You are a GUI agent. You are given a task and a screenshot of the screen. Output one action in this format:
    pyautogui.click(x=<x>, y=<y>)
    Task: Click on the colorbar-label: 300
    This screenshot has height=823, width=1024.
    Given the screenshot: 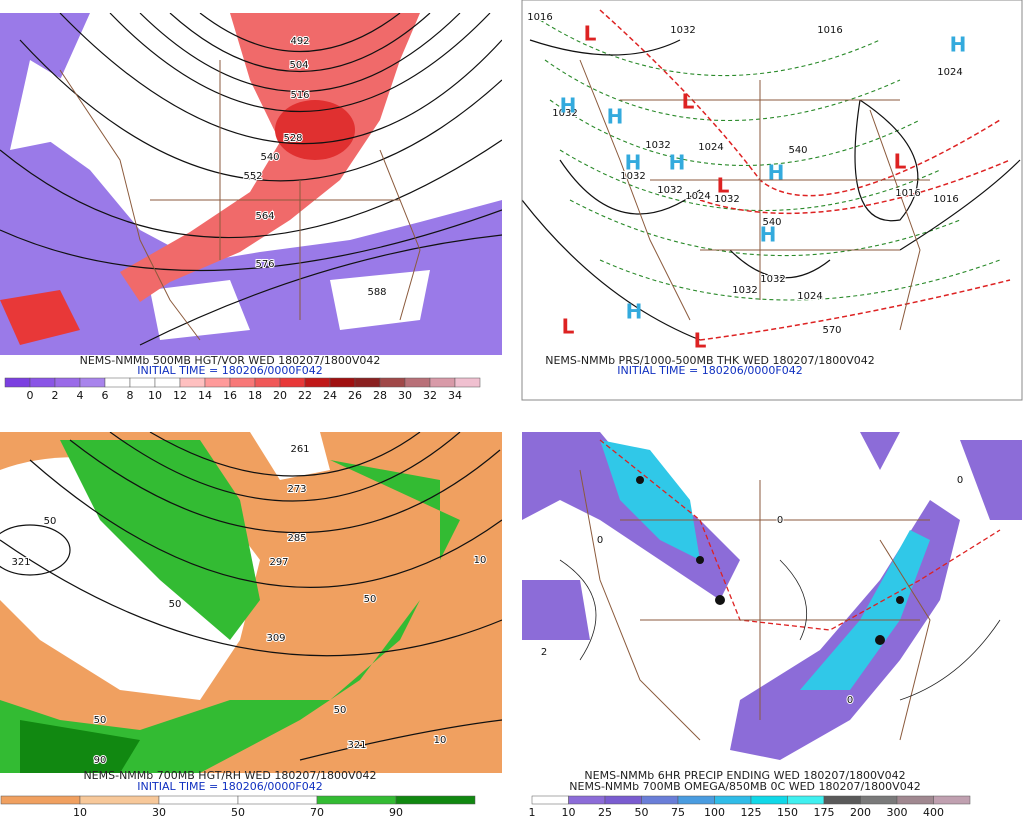 What is the action you would take?
    pyautogui.click(x=897, y=812)
    